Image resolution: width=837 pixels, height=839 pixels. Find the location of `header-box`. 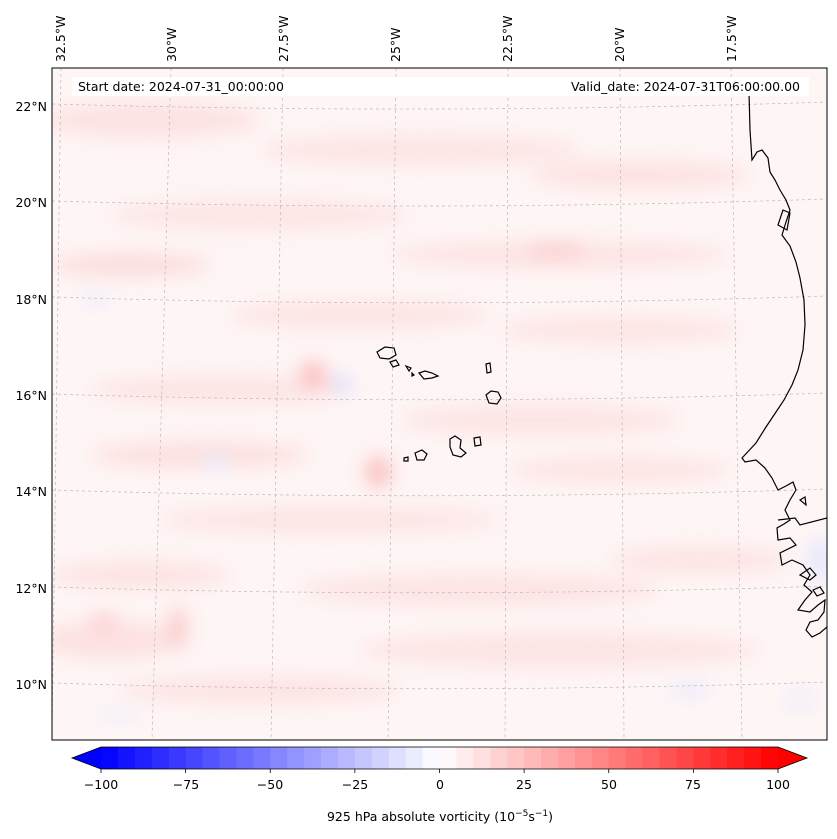

header-box is located at coordinates (440, 86).